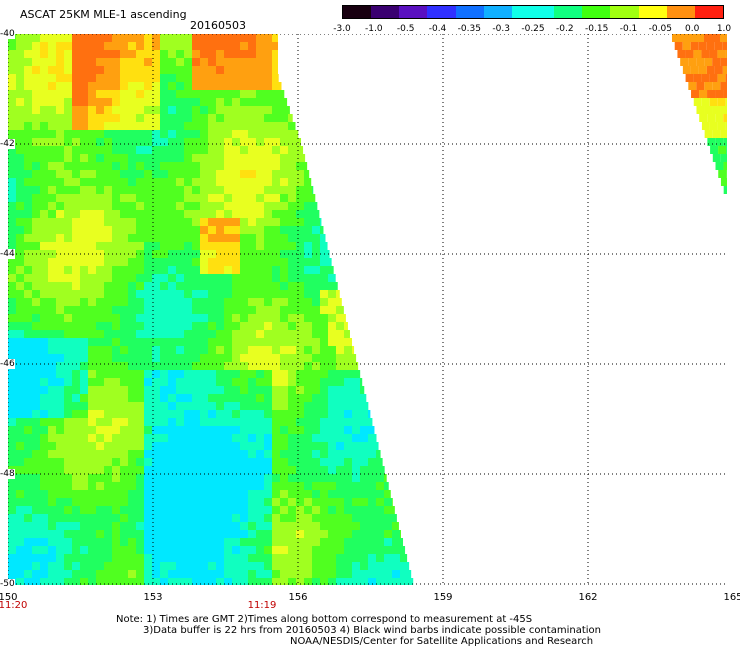 The width and height of the screenshot is (740, 650). I want to click on colorbar-tick-label: -0.1, so click(628, 29).